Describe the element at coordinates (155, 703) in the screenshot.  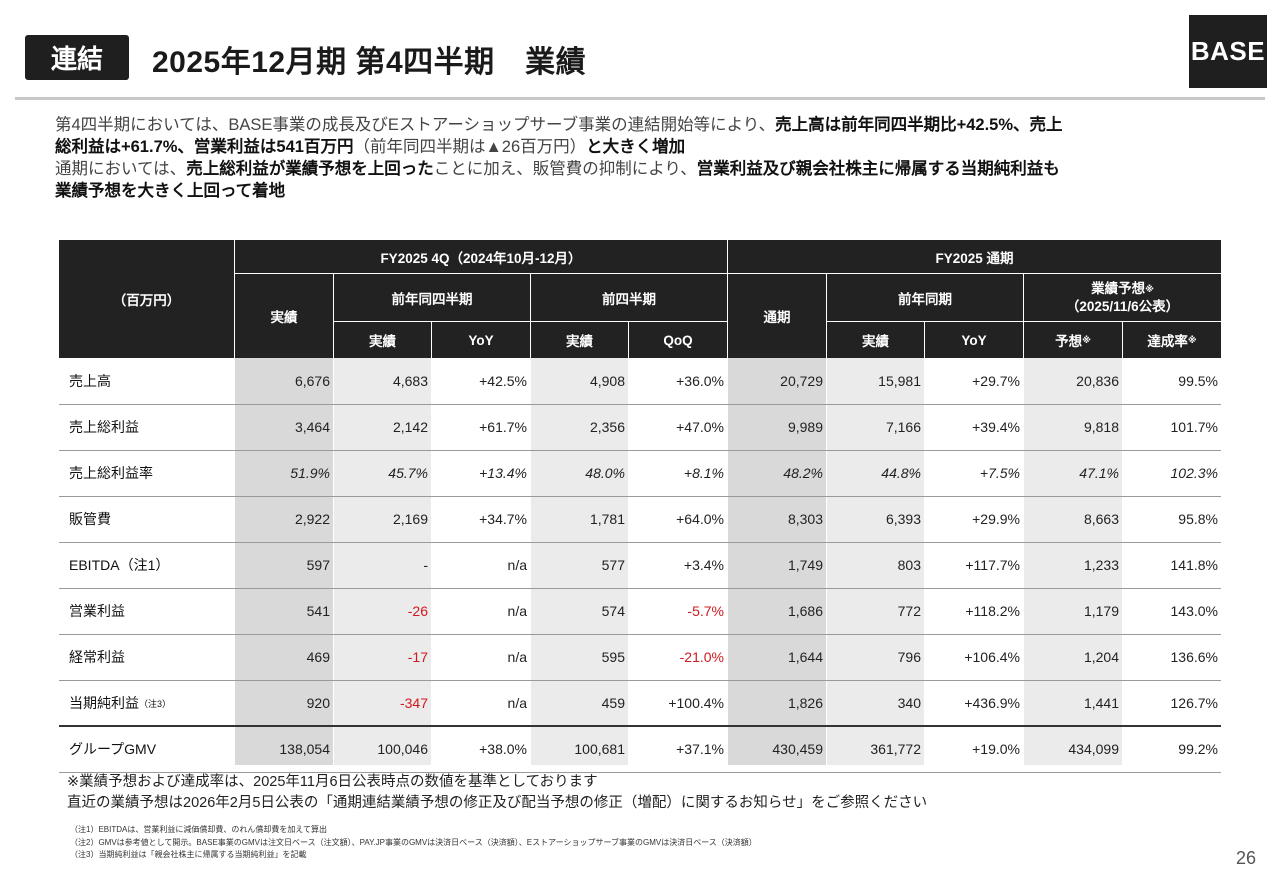
I see `row-label-note: （注3）` at that location.